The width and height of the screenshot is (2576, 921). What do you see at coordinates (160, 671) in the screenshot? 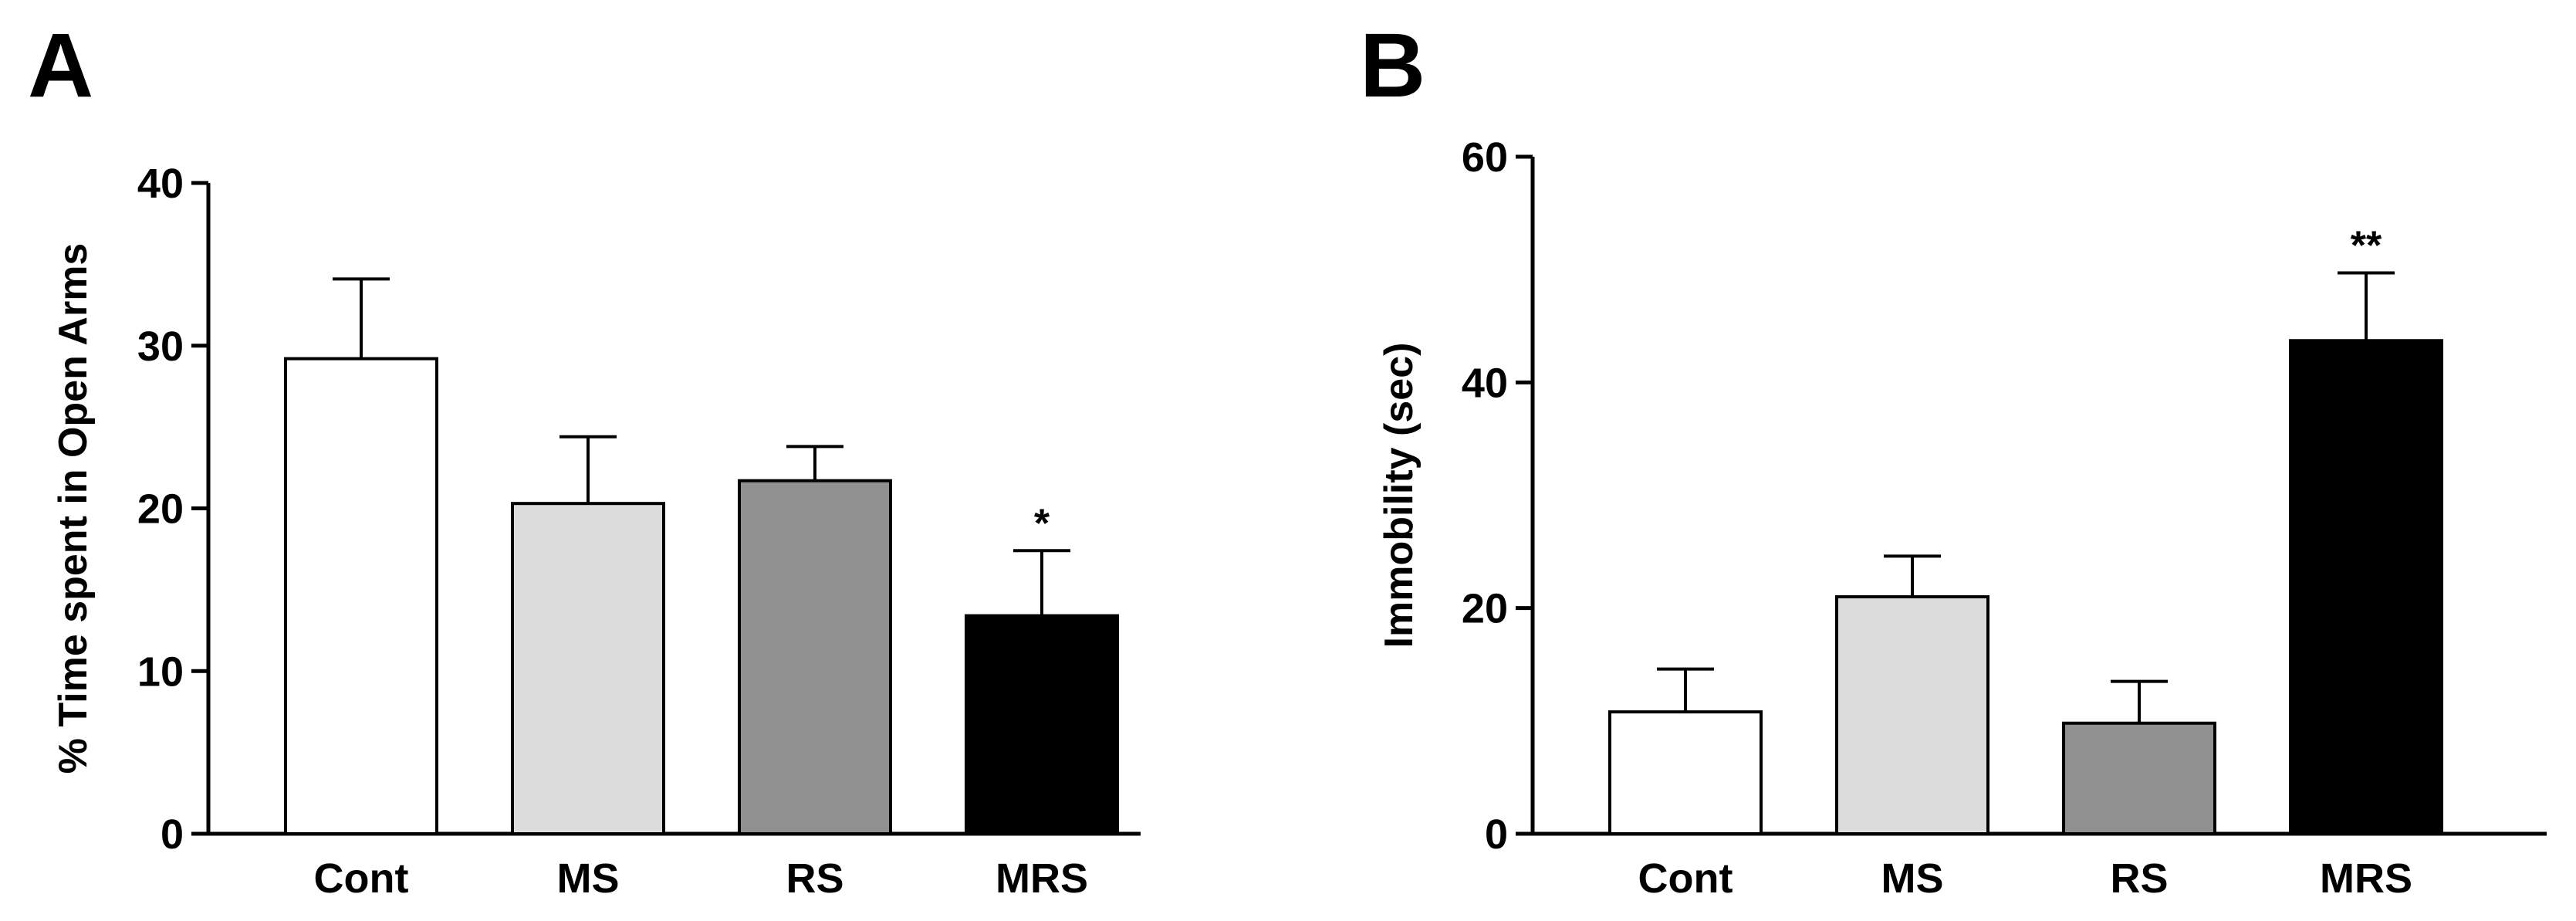
I see `y-tick-label: 10` at bounding box center [160, 671].